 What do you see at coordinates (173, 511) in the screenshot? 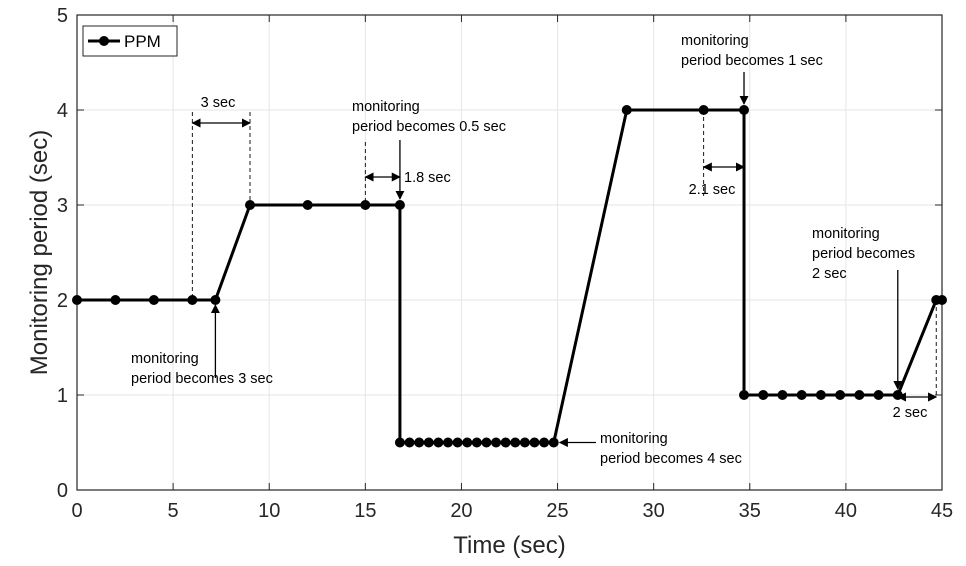
I see `x-tick-label: 5` at bounding box center [173, 511].